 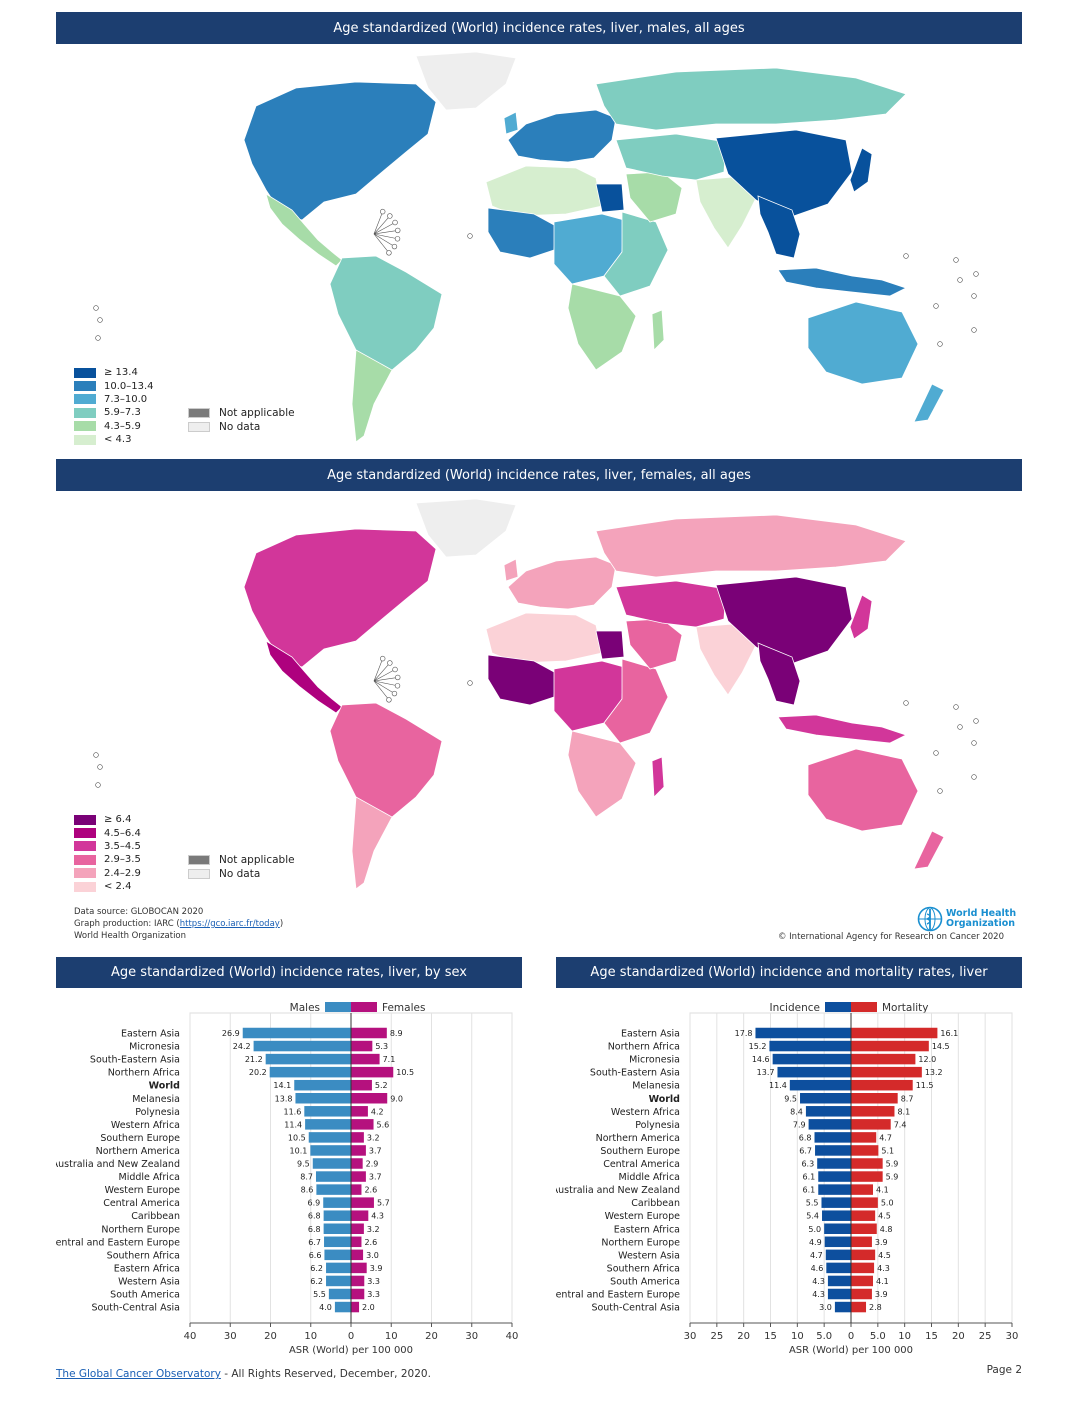 What do you see at coordinates (929, 403) in the screenshot?
I see `region-nz` at bounding box center [929, 403].